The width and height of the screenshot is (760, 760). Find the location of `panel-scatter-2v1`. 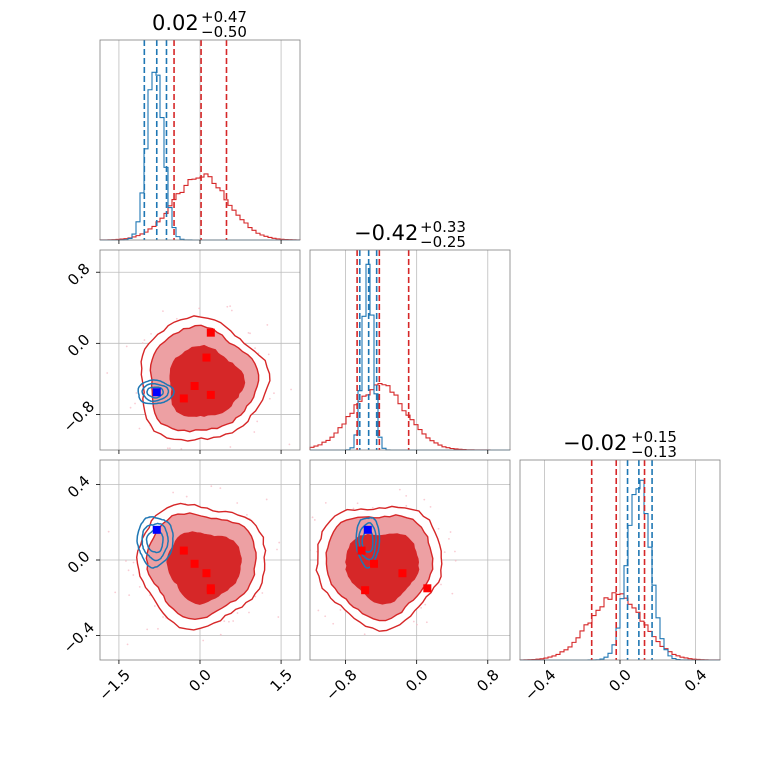

panel-scatter-2v1 is located at coordinates (198, 369).